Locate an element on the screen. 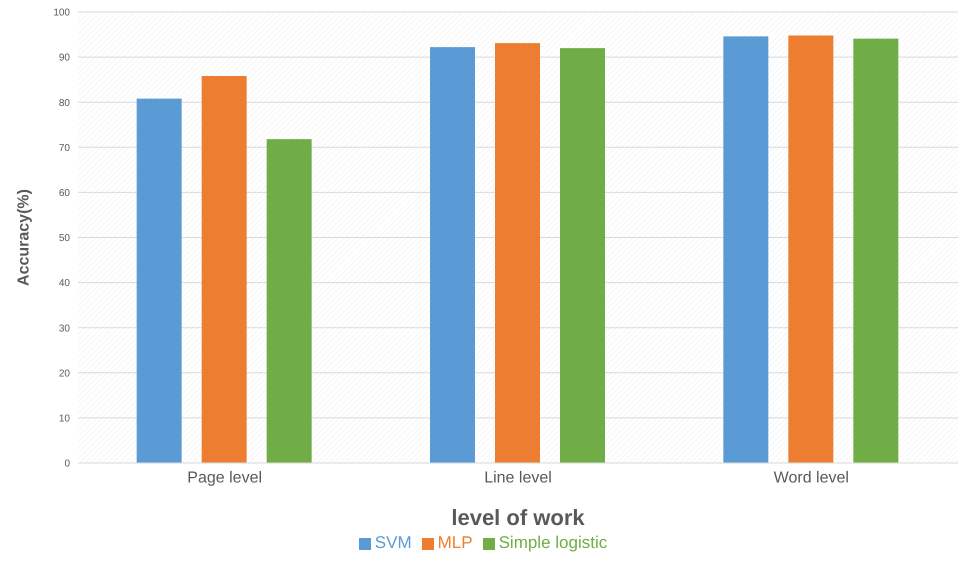 The image size is (973, 571). y-axis-title: Accuracy(%) is located at coordinates (24, 237).